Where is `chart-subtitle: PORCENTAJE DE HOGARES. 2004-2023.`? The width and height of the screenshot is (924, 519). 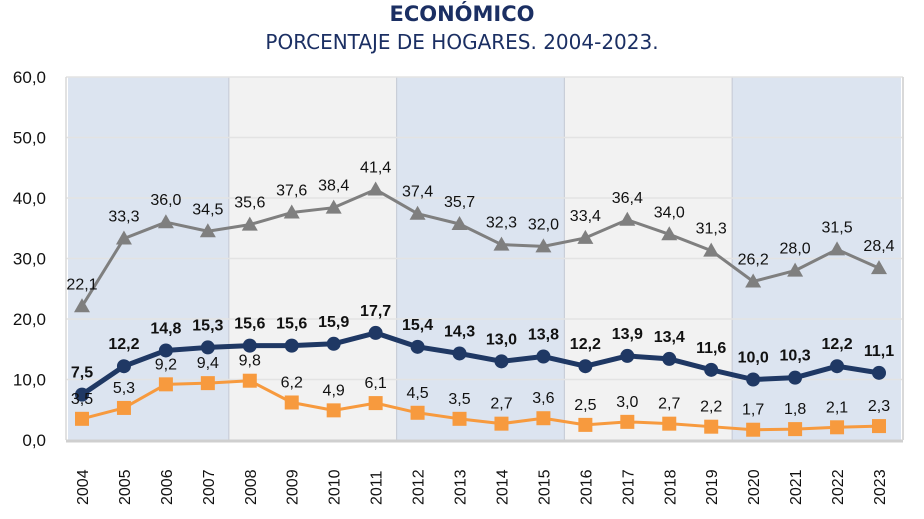
chart-subtitle: PORCENTAJE DE HOGARES. 2004-2023. is located at coordinates (462, 42).